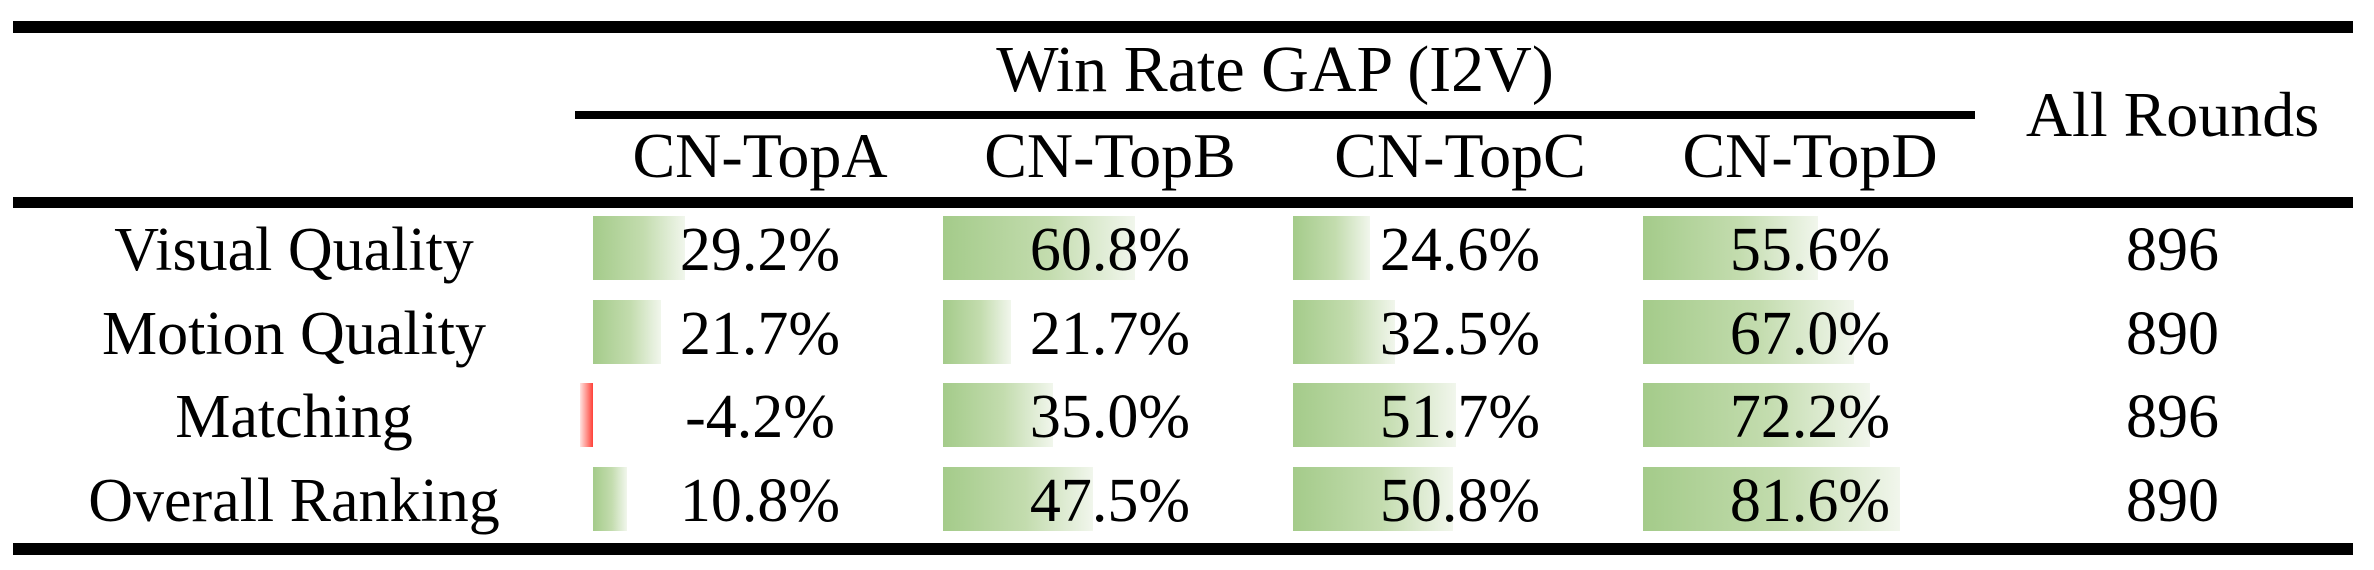 The image size is (2374, 570). I want to click on value-cell: 24.6%, so click(1460, 251).